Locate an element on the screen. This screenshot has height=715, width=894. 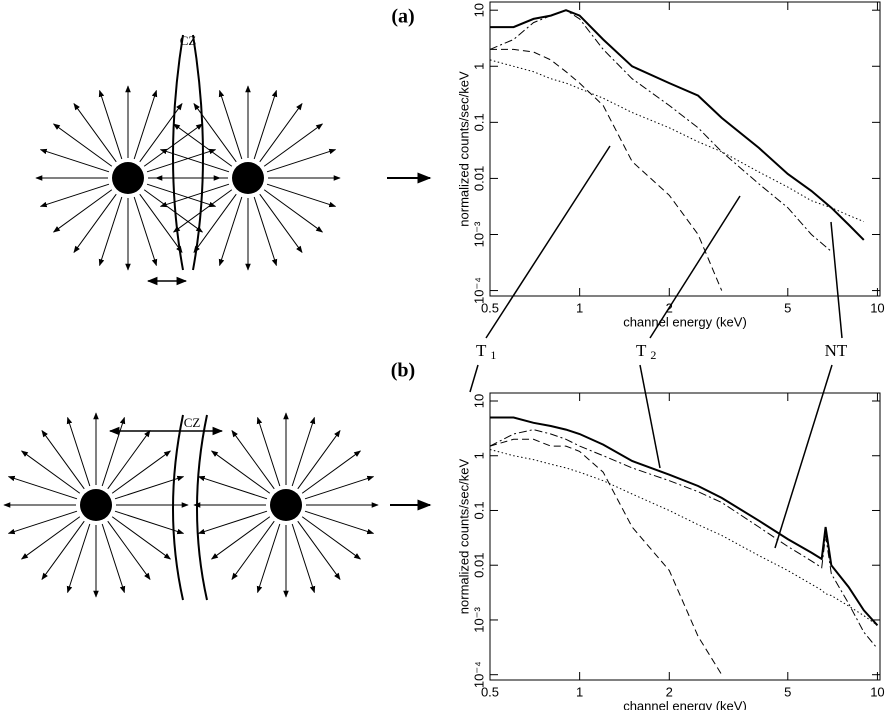
y-tick-label: 1 is located at coordinates (478, 455).